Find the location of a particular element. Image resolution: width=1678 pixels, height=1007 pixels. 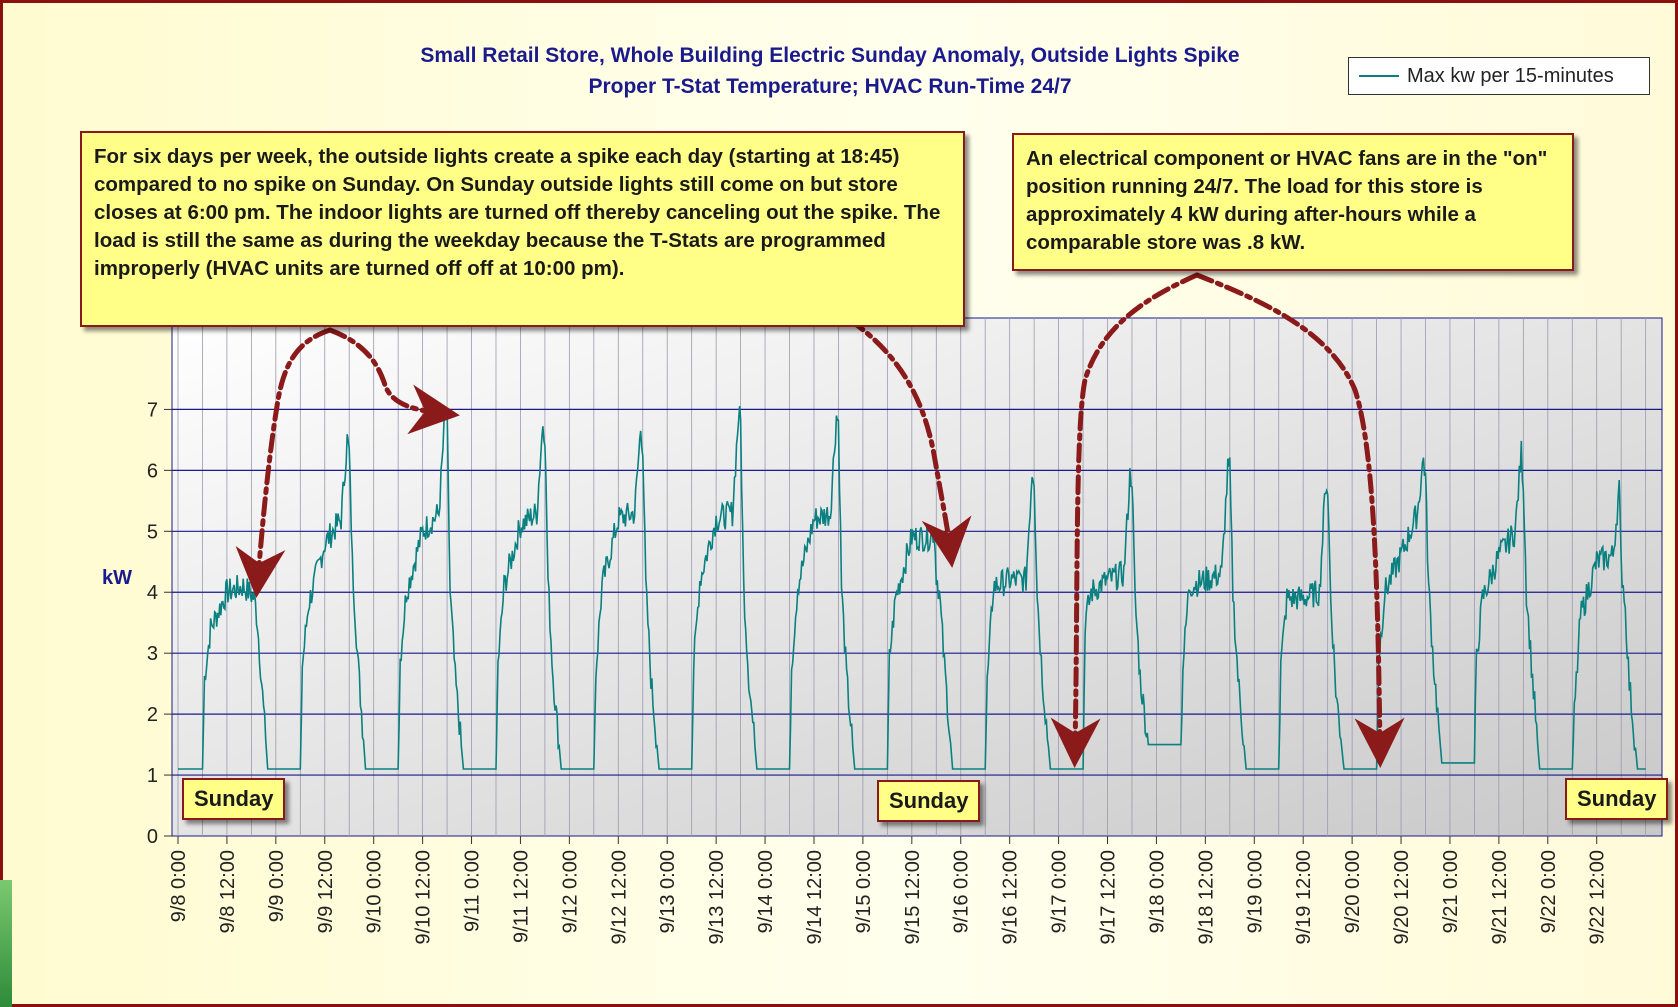

x-tick-label: 9/8 12:00 is located at coordinates (228, 891).